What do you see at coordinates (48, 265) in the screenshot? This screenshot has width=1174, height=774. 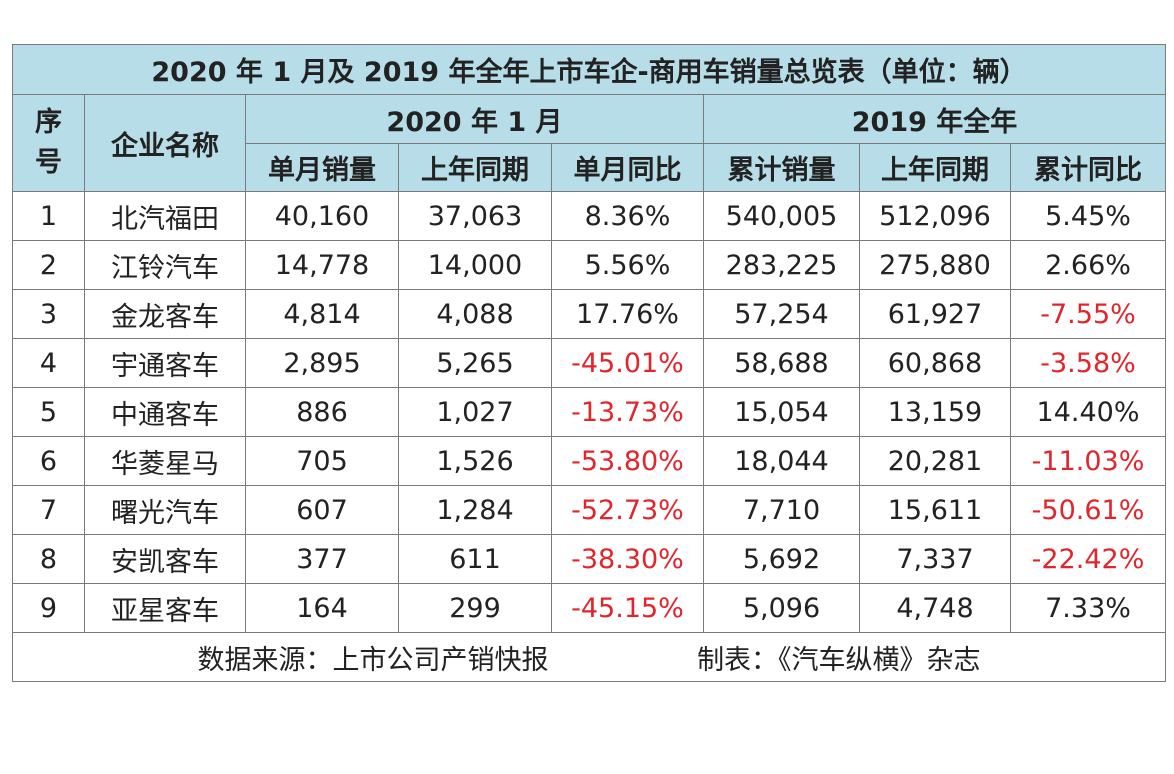 I see `row-index-cell: 2` at bounding box center [48, 265].